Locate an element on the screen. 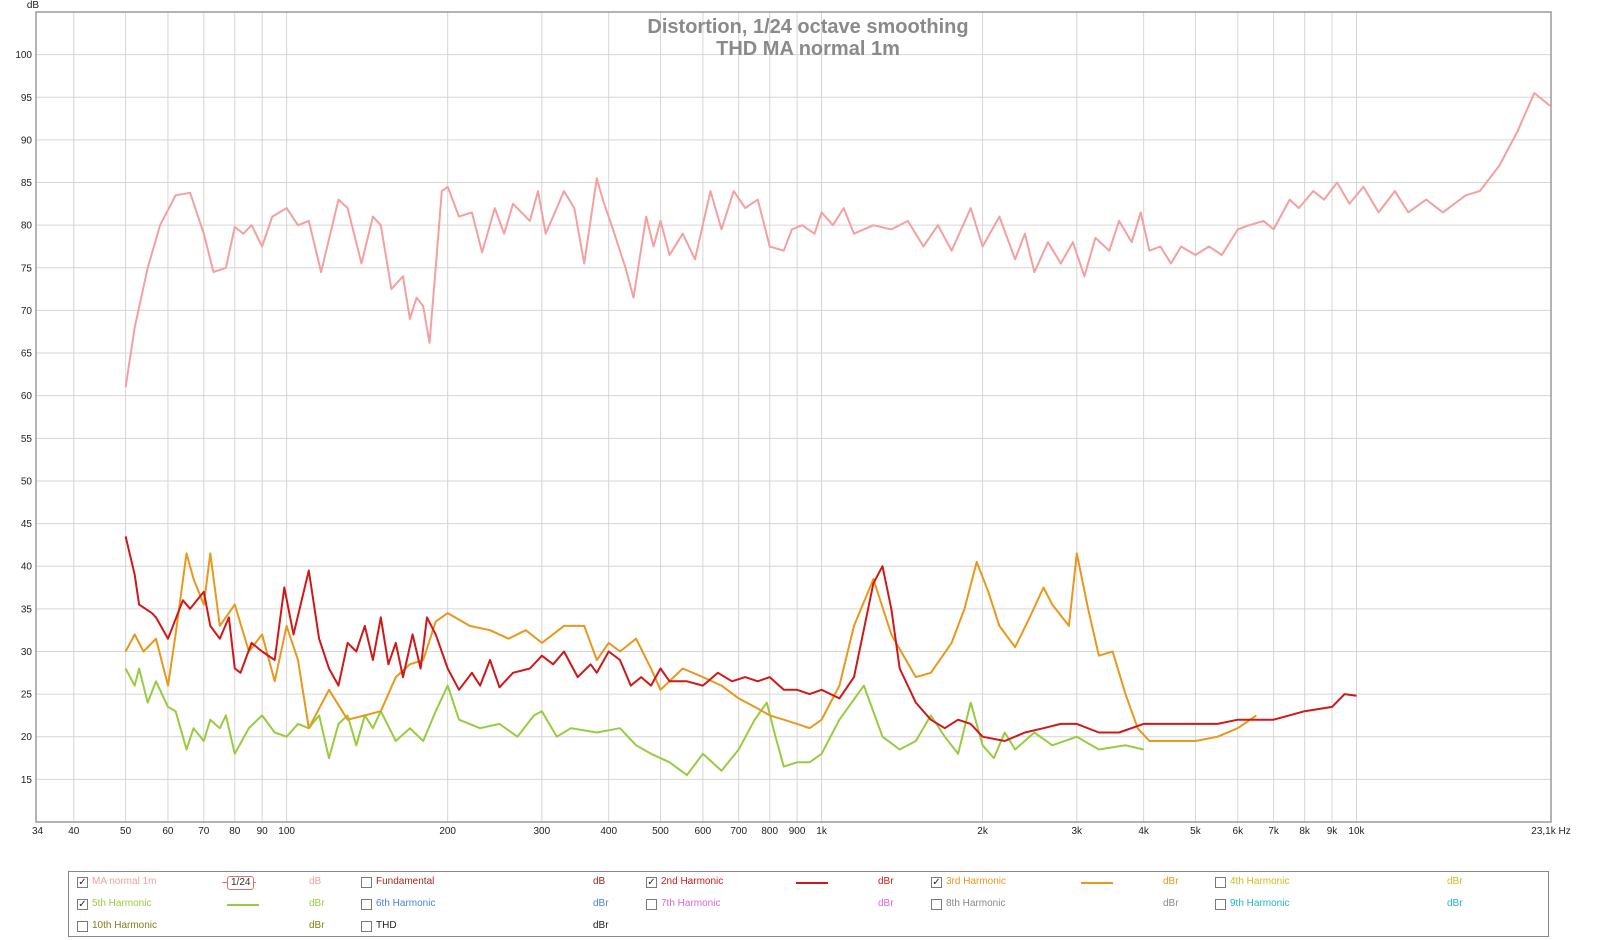  legend-label-6th-harmonic: 6th Harmonic is located at coordinates (406, 903).